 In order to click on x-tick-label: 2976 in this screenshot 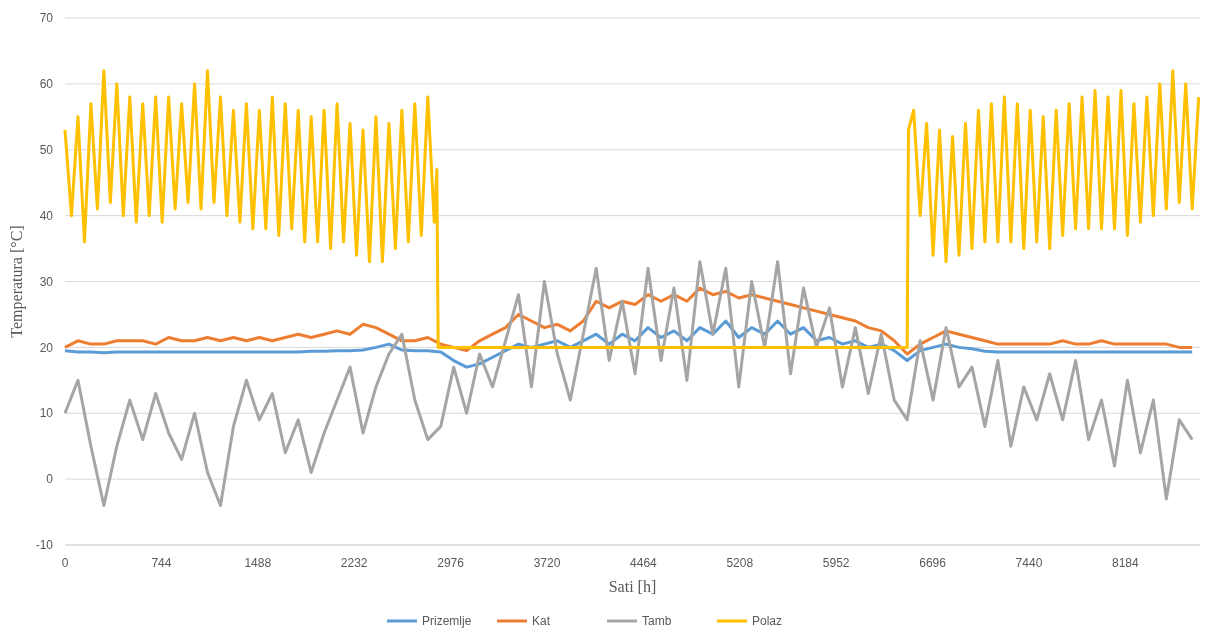, I will do `click(451, 563)`.